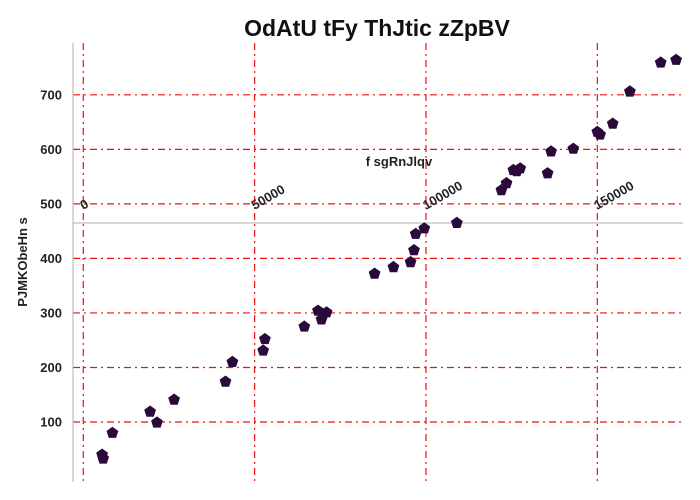 This screenshot has height=500, width=700. What do you see at coordinates (51, 367) in the screenshot?
I see `y-tick-label: 200` at bounding box center [51, 367].